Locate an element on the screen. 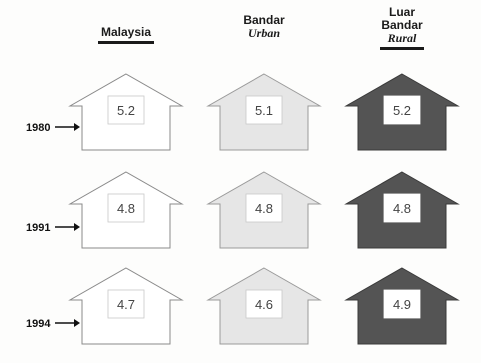 The image size is (481, 363). column-label-1-0: Bandar is located at coordinates (264, 20).